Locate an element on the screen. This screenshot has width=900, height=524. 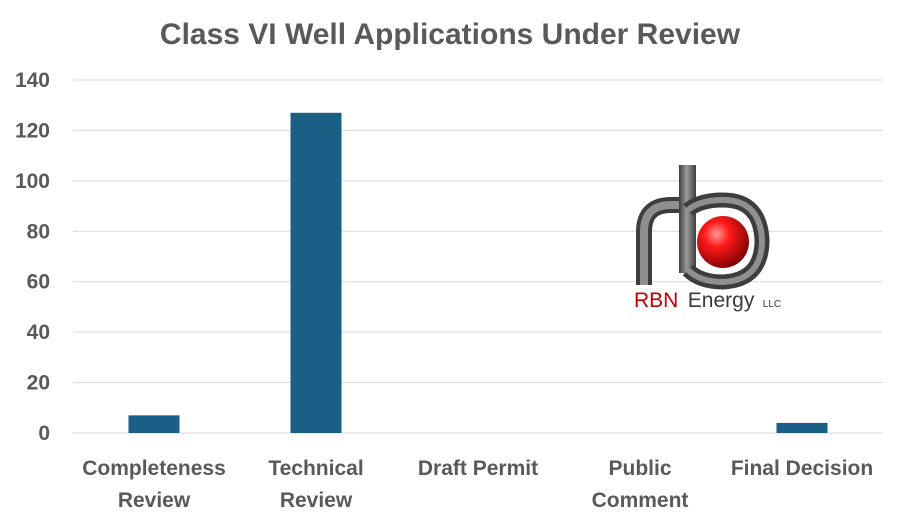
x-tick-label-line: Final Decision is located at coordinates (802, 468).